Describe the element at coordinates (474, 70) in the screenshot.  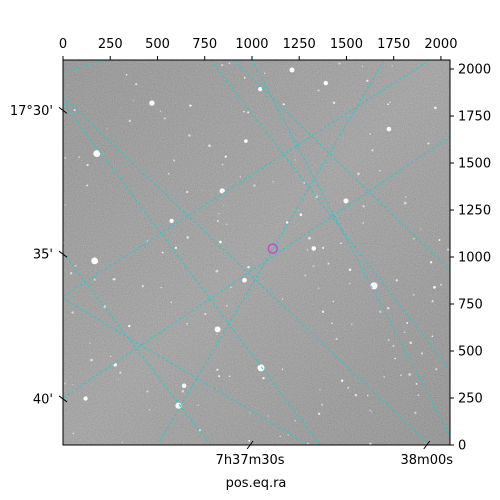
I see `y-tick-label: 2000` at that location.